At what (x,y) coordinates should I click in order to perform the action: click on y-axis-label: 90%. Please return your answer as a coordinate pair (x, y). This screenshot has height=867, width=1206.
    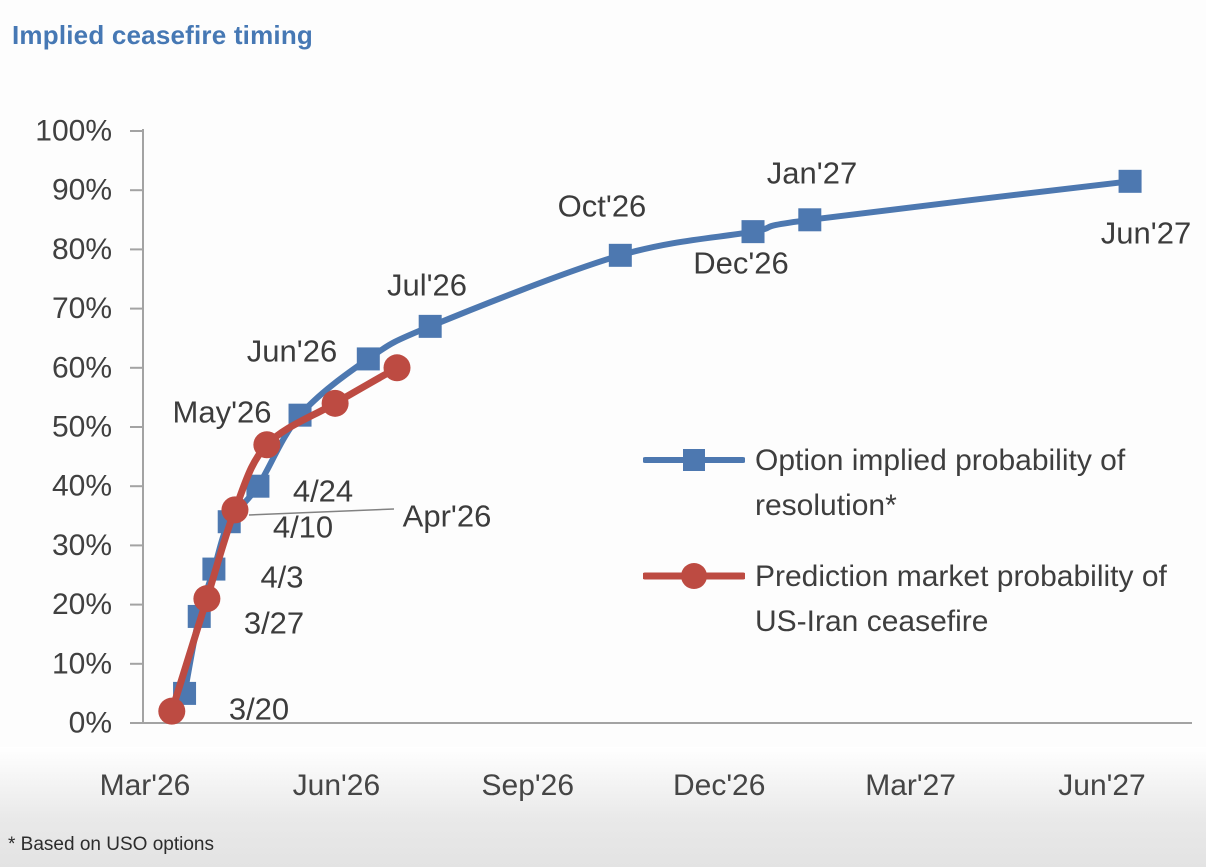
    Looking at the image, I should click on (82, 190).